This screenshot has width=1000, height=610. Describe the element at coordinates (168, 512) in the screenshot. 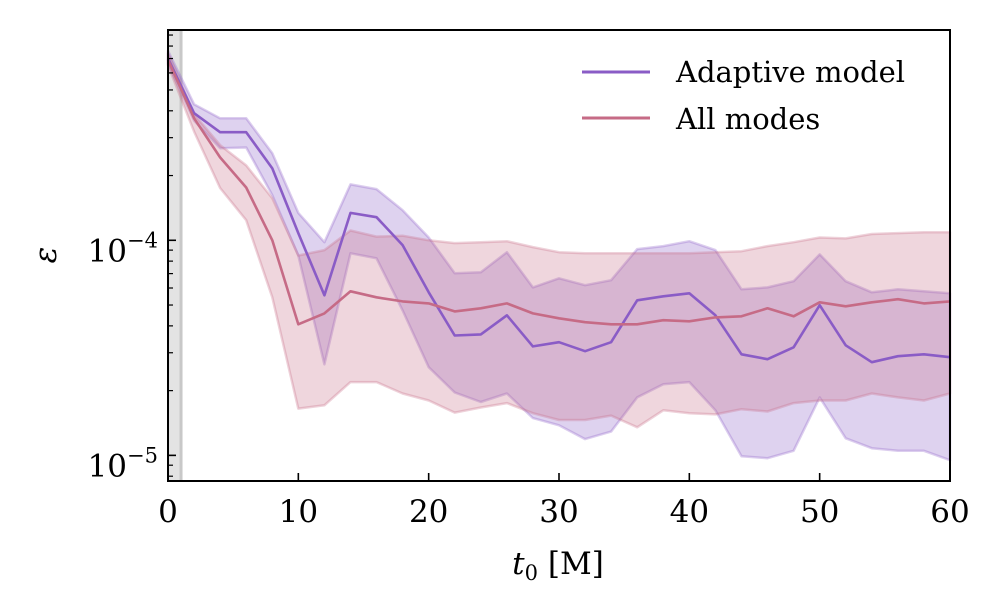

I see `x-tick-label: 0` at that location.